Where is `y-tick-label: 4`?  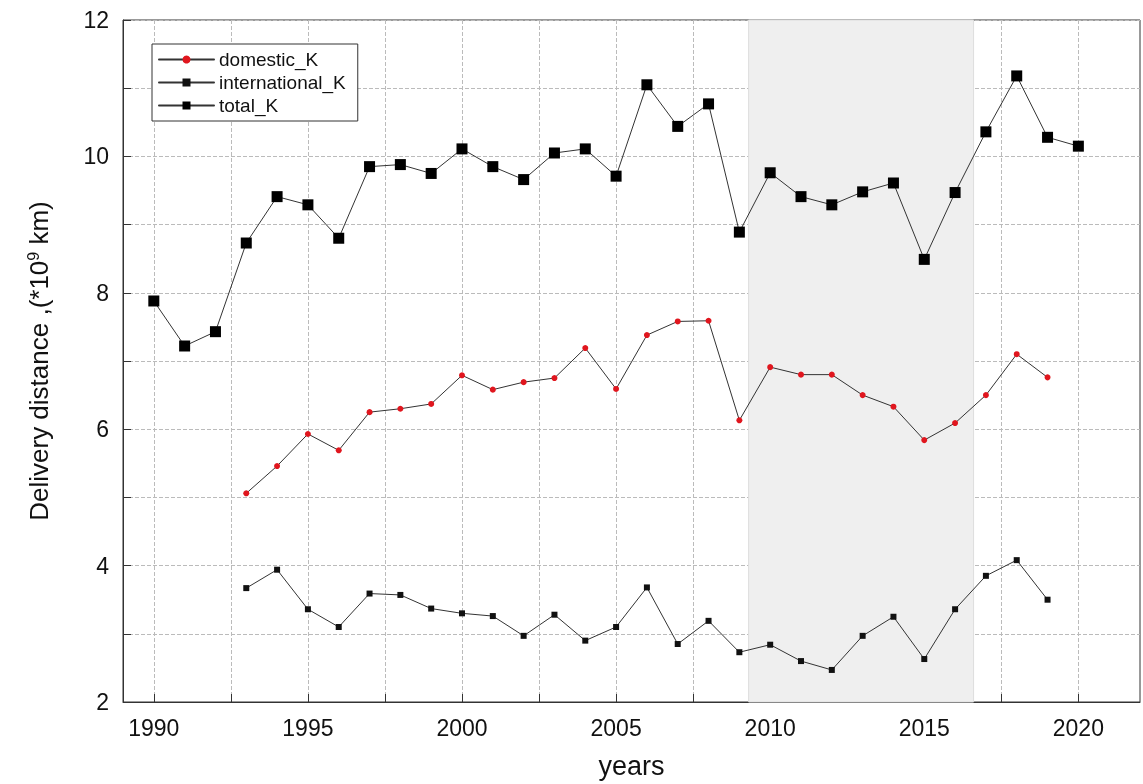
y-tick-label: 4 is located at coordinates (103, 565).